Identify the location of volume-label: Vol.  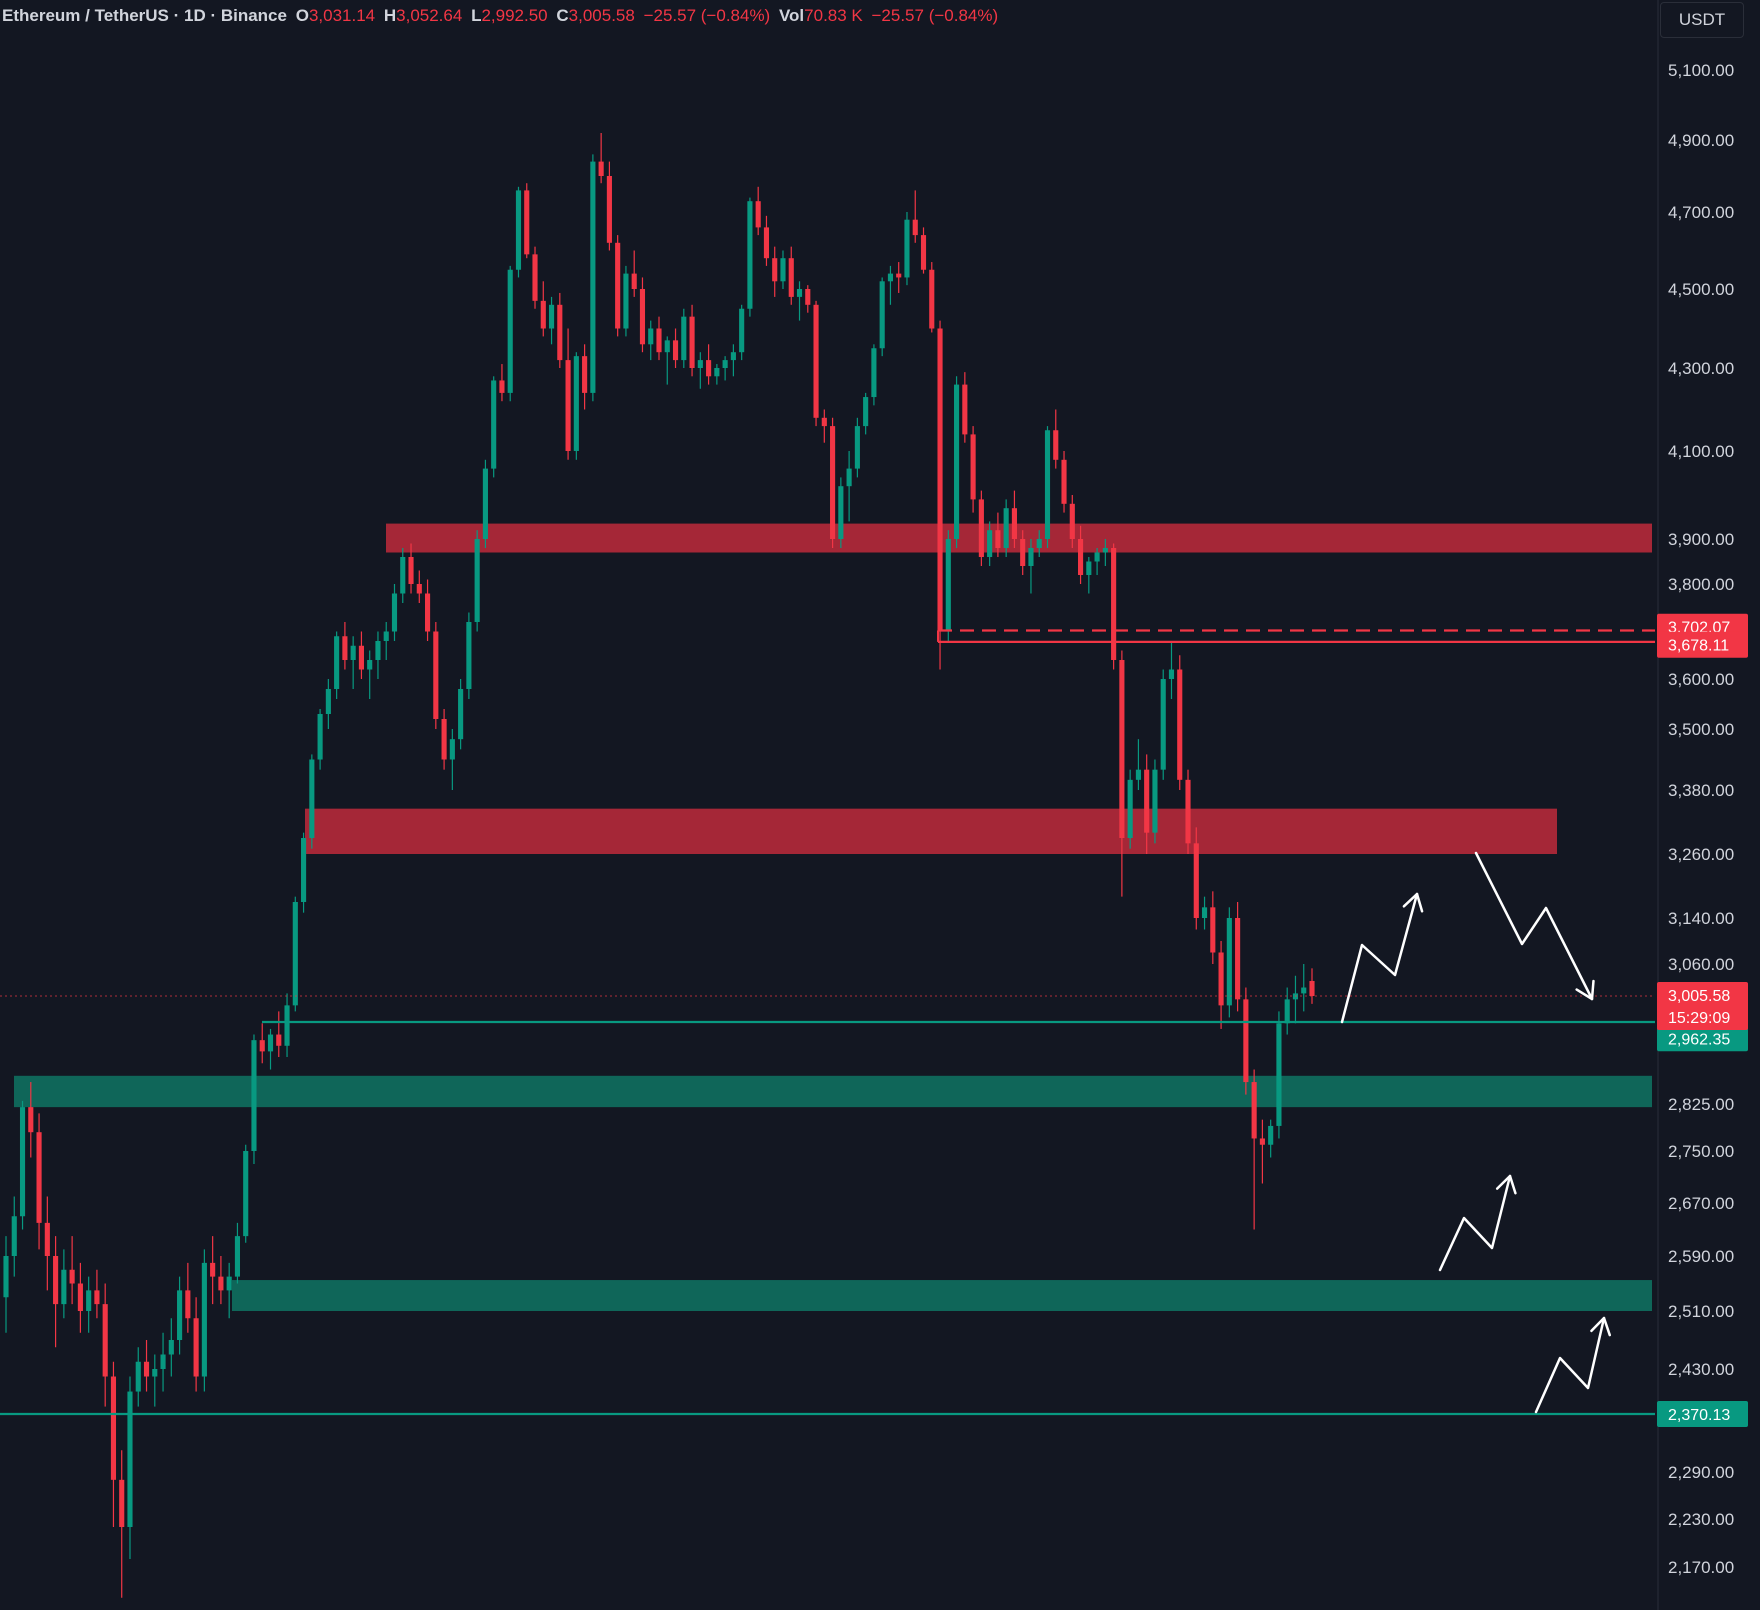
(791, 15).